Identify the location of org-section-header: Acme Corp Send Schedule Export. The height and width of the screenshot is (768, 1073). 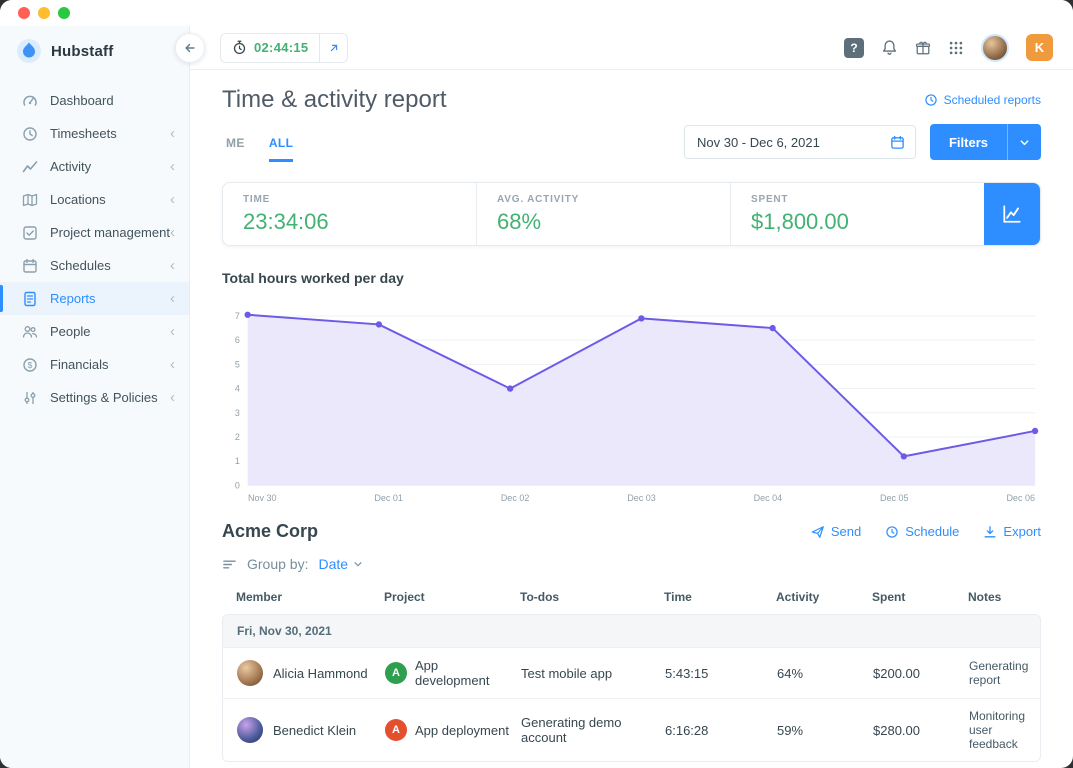
(631, 531).